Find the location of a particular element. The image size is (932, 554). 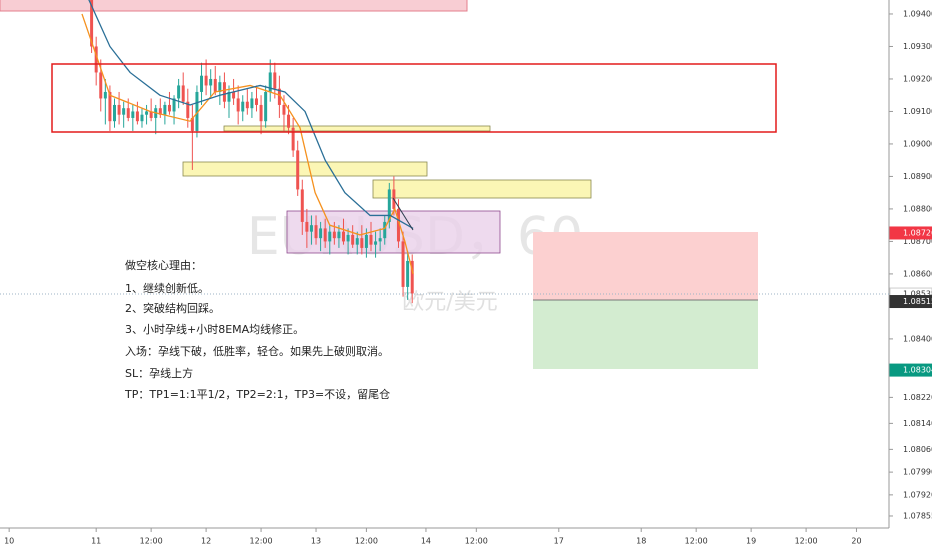

y-tick-label: 1.09000 is located at coordinates (917, 143).